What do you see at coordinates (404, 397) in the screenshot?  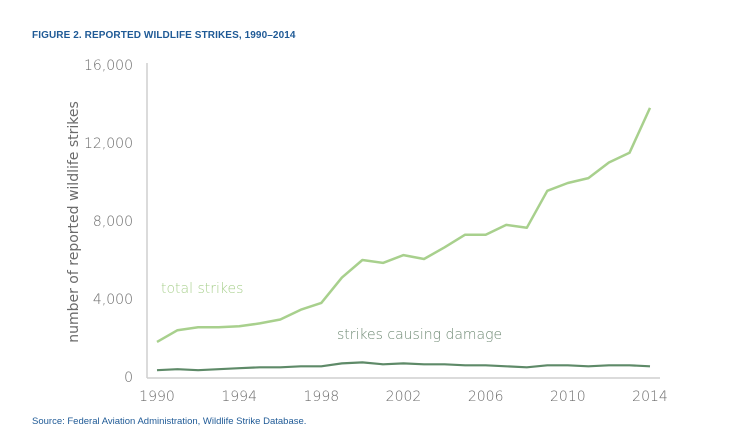 I see `x-tick-label: 2002` at bounding box center [404, 397].